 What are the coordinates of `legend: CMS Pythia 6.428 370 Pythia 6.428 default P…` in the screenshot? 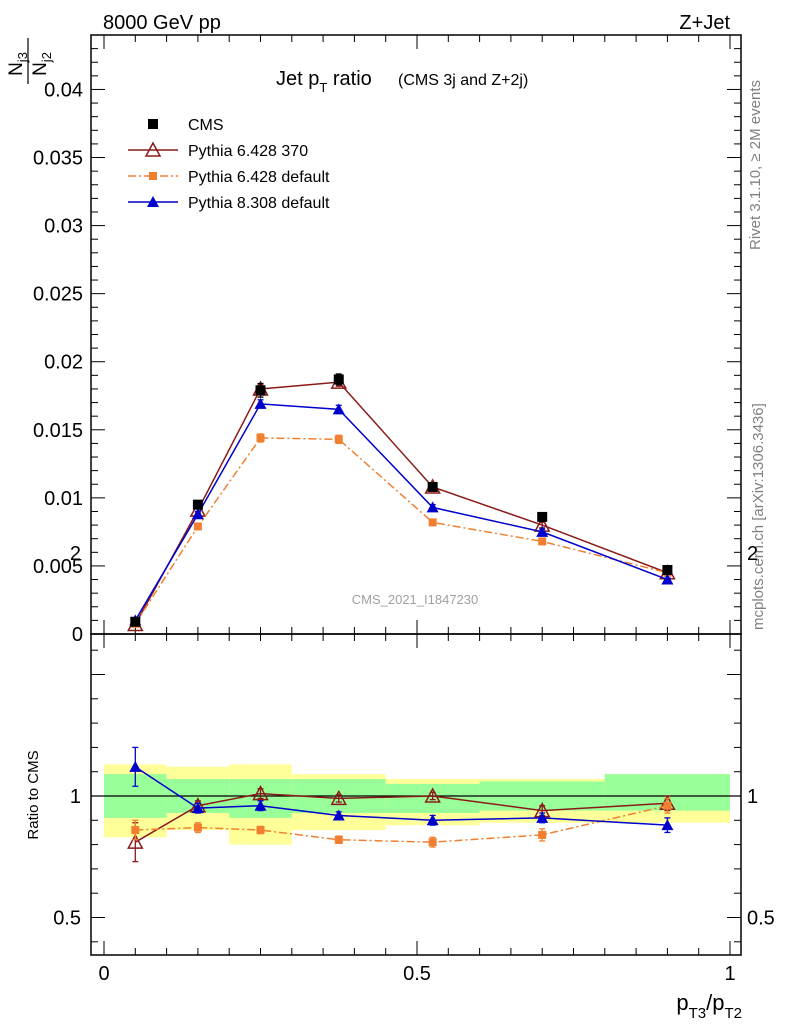 It's located at (229, 164).